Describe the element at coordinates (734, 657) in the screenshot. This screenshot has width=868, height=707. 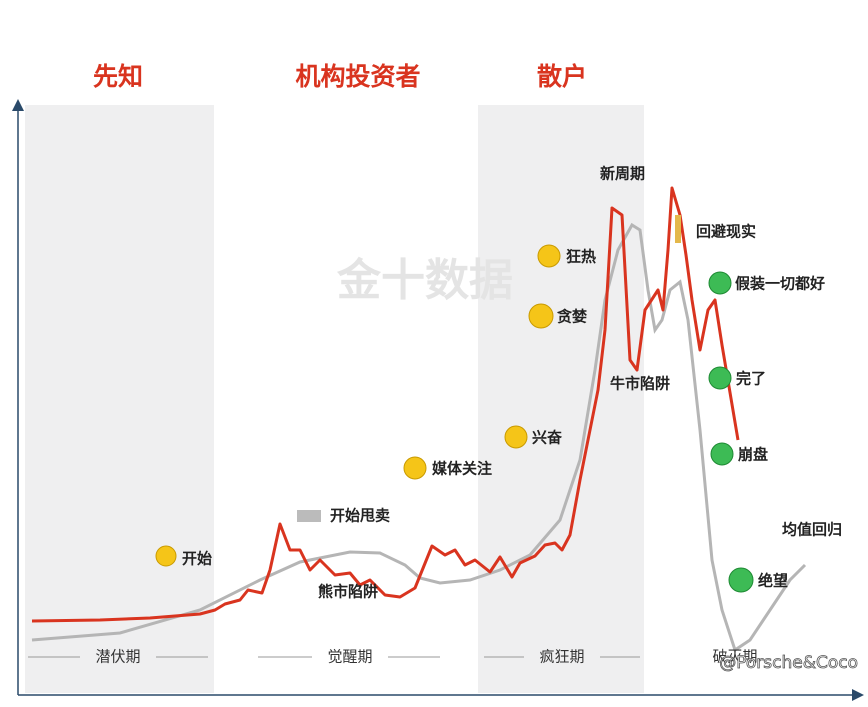
I see `phase-label: 破灭期` at that location.